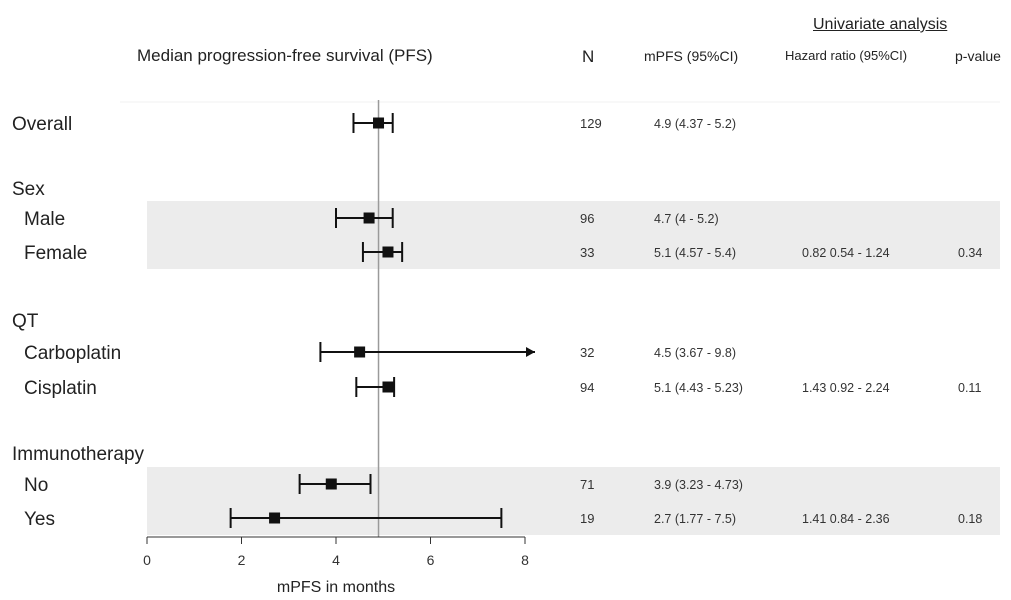 The width and height of the screenshot is (1011, 600). Describe the element at coordinates (55, 253) in the screenshot. I see `row-label: Female` at that location.